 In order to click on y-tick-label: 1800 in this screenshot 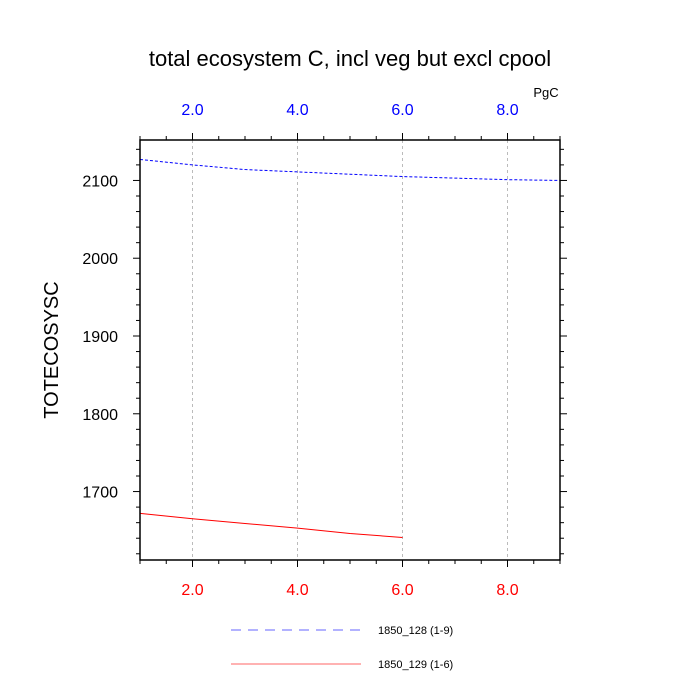, I will do `click(100, 415)`.